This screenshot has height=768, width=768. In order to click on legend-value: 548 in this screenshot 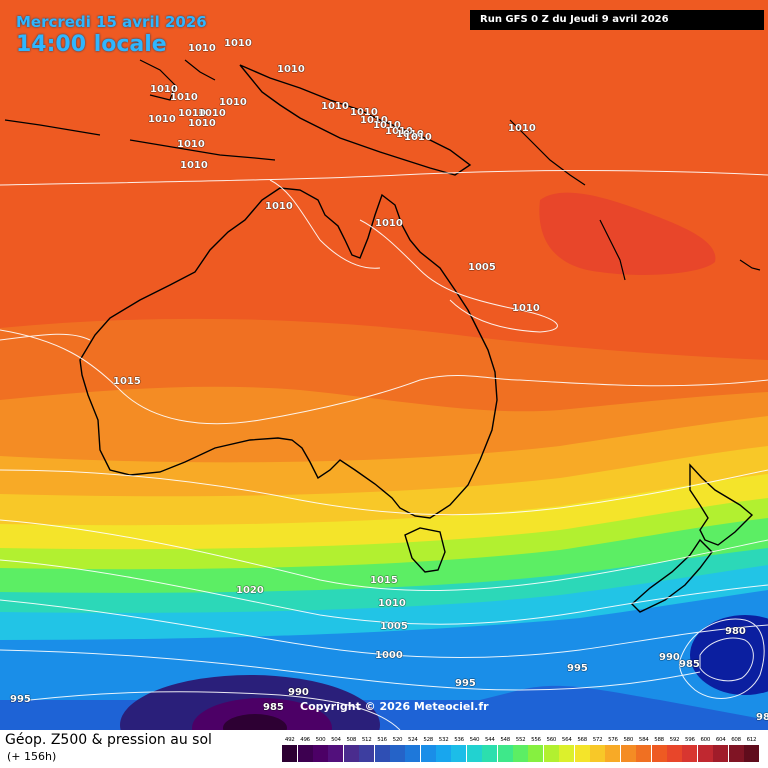, I will do `click(505, 740)`.